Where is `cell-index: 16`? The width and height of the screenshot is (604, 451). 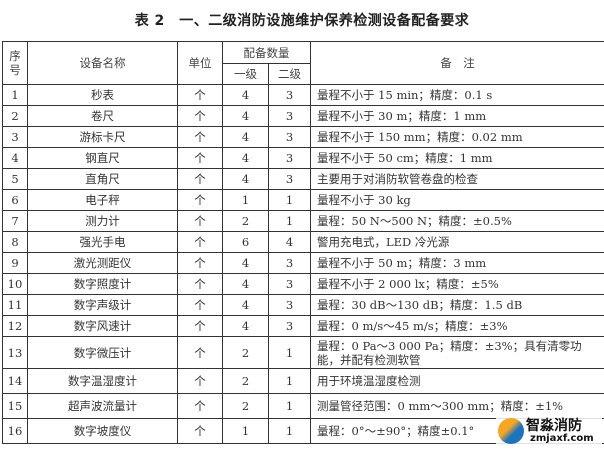
cell-index: 16 is located at coordinates (15, 431).